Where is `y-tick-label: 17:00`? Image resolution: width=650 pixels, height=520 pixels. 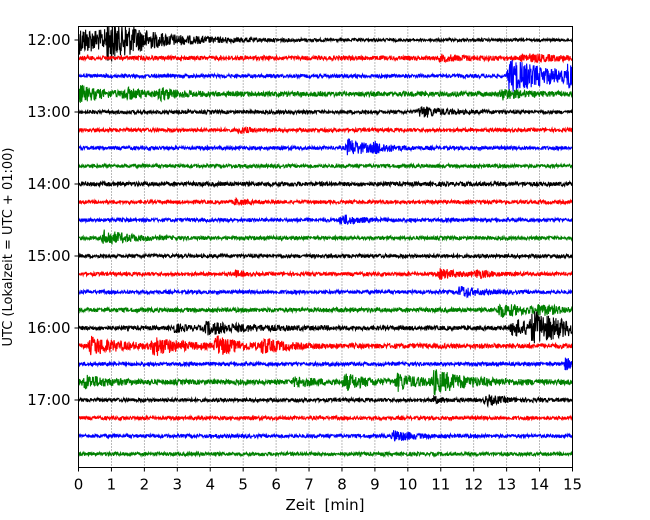 y-tick-label: 17:00 is located at coordinates (48, 400).